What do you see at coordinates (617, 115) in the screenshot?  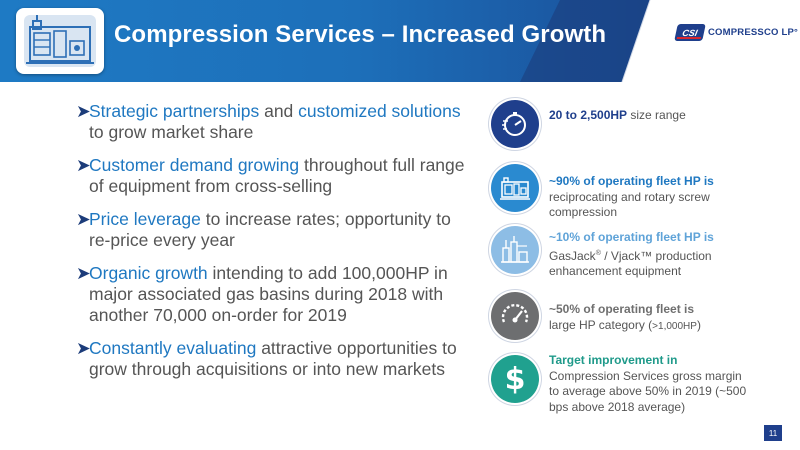 I see `feature-text: 20 to 2,500HP size range` at bounding box center [617, 115].